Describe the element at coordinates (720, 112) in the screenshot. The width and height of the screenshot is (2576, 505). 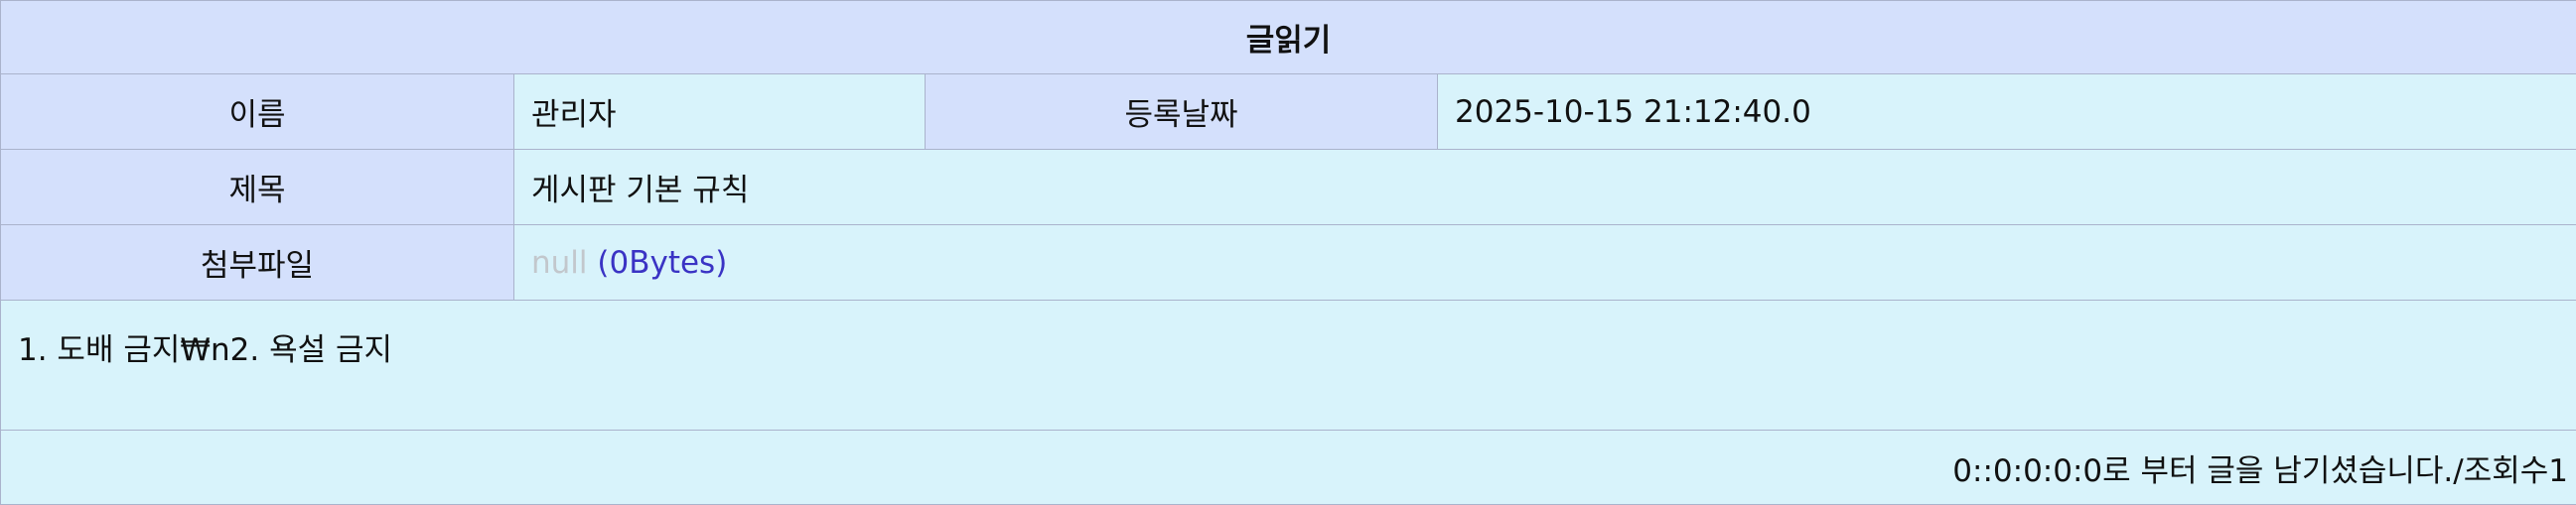
I see `author-name: 관리자` at that location.